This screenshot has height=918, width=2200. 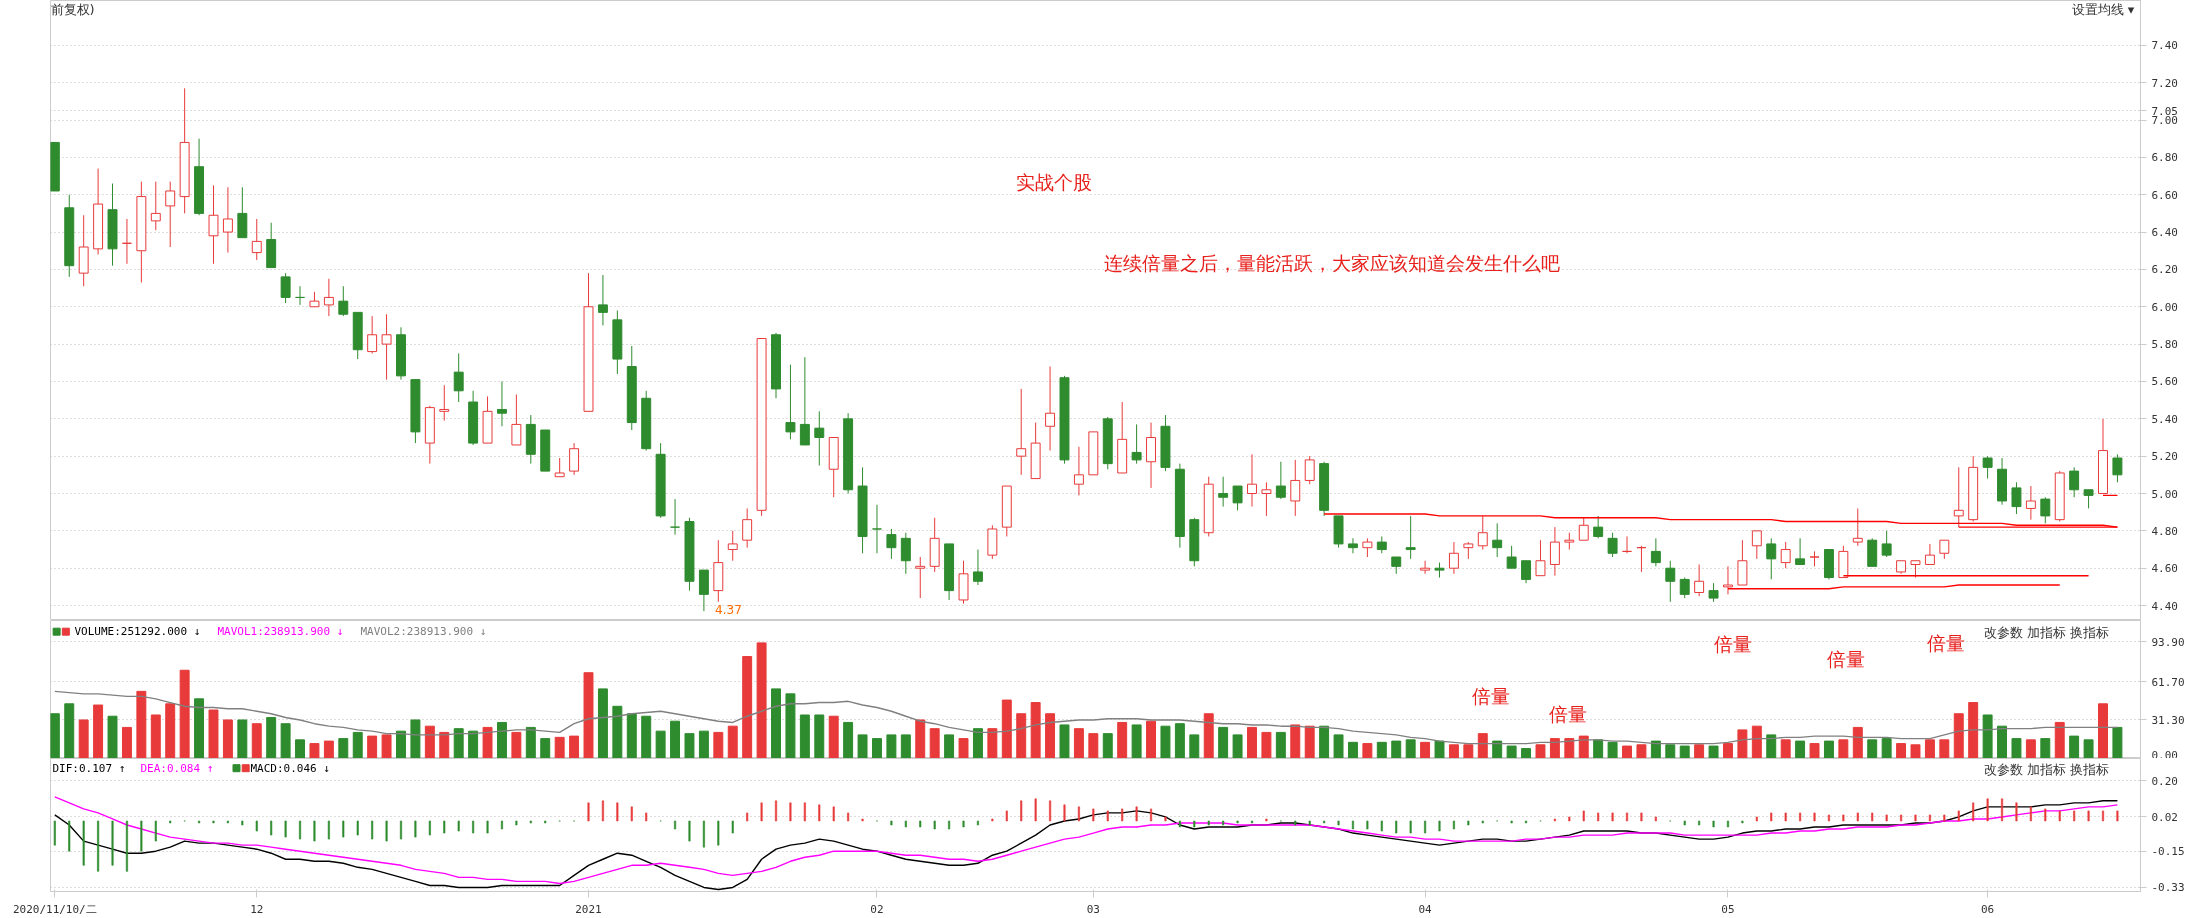 What do you see at coordinates (2164, 46) in the screenshot?
I see `y-tick-label: 7.40` at bounding box center [2164, 46].